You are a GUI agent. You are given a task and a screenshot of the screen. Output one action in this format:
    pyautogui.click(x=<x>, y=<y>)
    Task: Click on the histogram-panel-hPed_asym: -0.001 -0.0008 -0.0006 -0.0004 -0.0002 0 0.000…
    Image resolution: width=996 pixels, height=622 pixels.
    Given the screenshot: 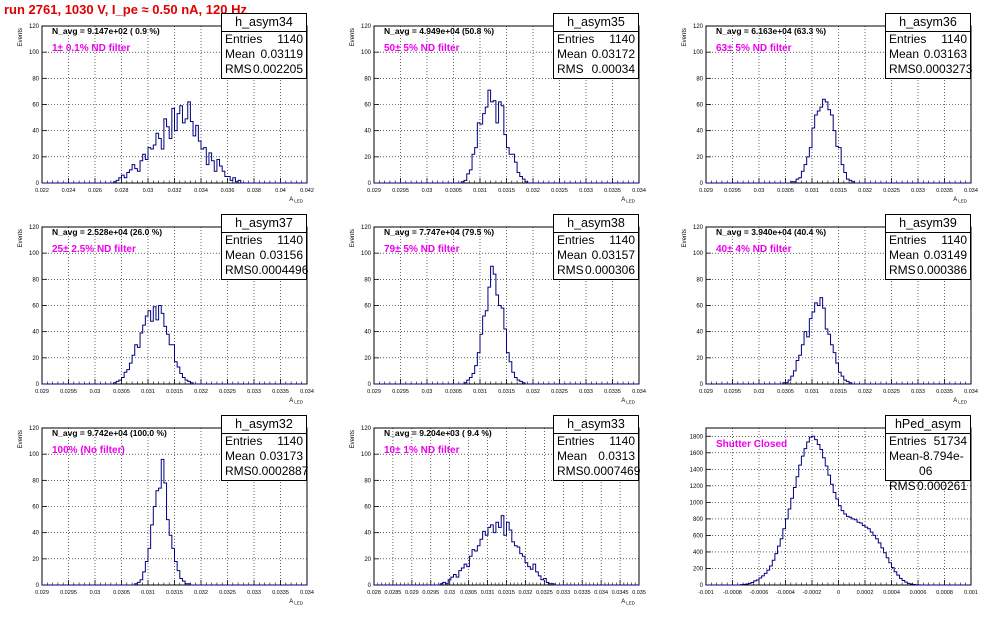 What is the action you would take?
    pyautogui.click(x=830, y=517)
    